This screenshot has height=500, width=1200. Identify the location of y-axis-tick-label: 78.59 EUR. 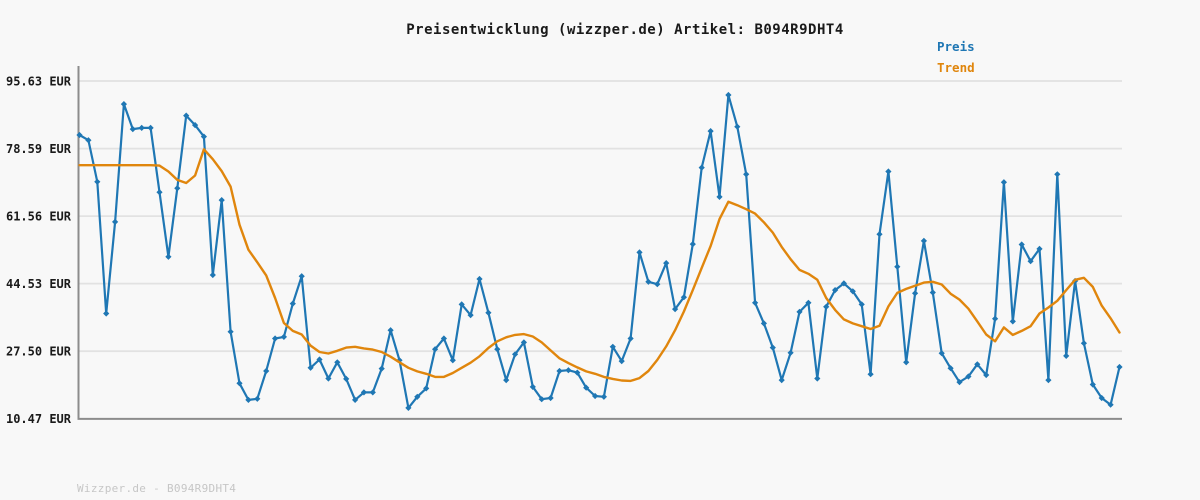
(39, 149).